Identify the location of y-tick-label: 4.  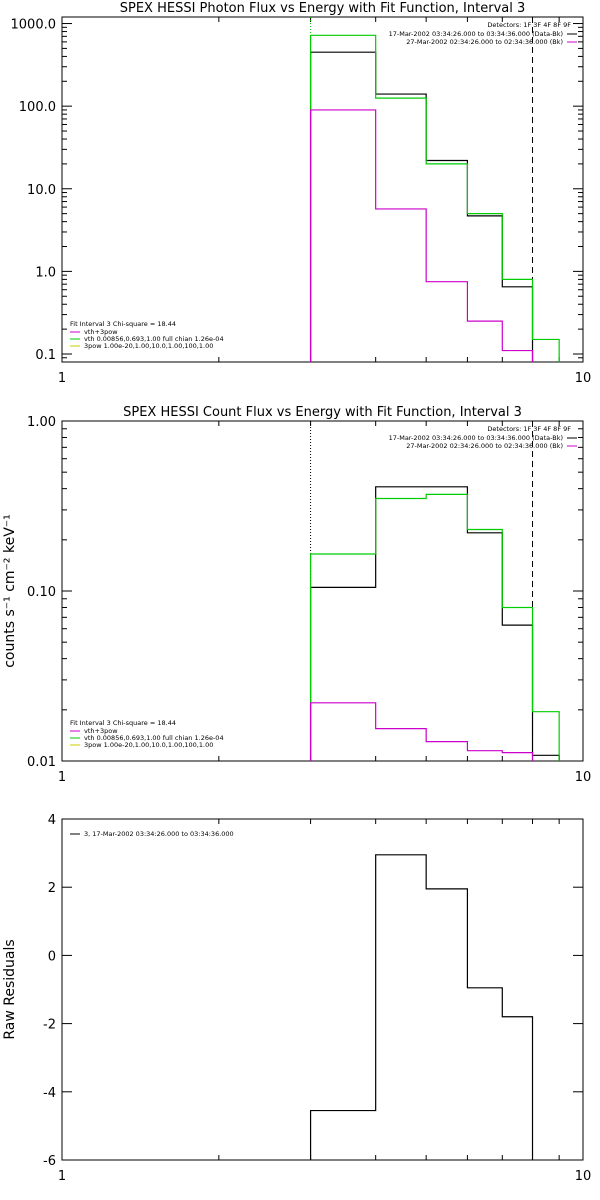
(52, 820).